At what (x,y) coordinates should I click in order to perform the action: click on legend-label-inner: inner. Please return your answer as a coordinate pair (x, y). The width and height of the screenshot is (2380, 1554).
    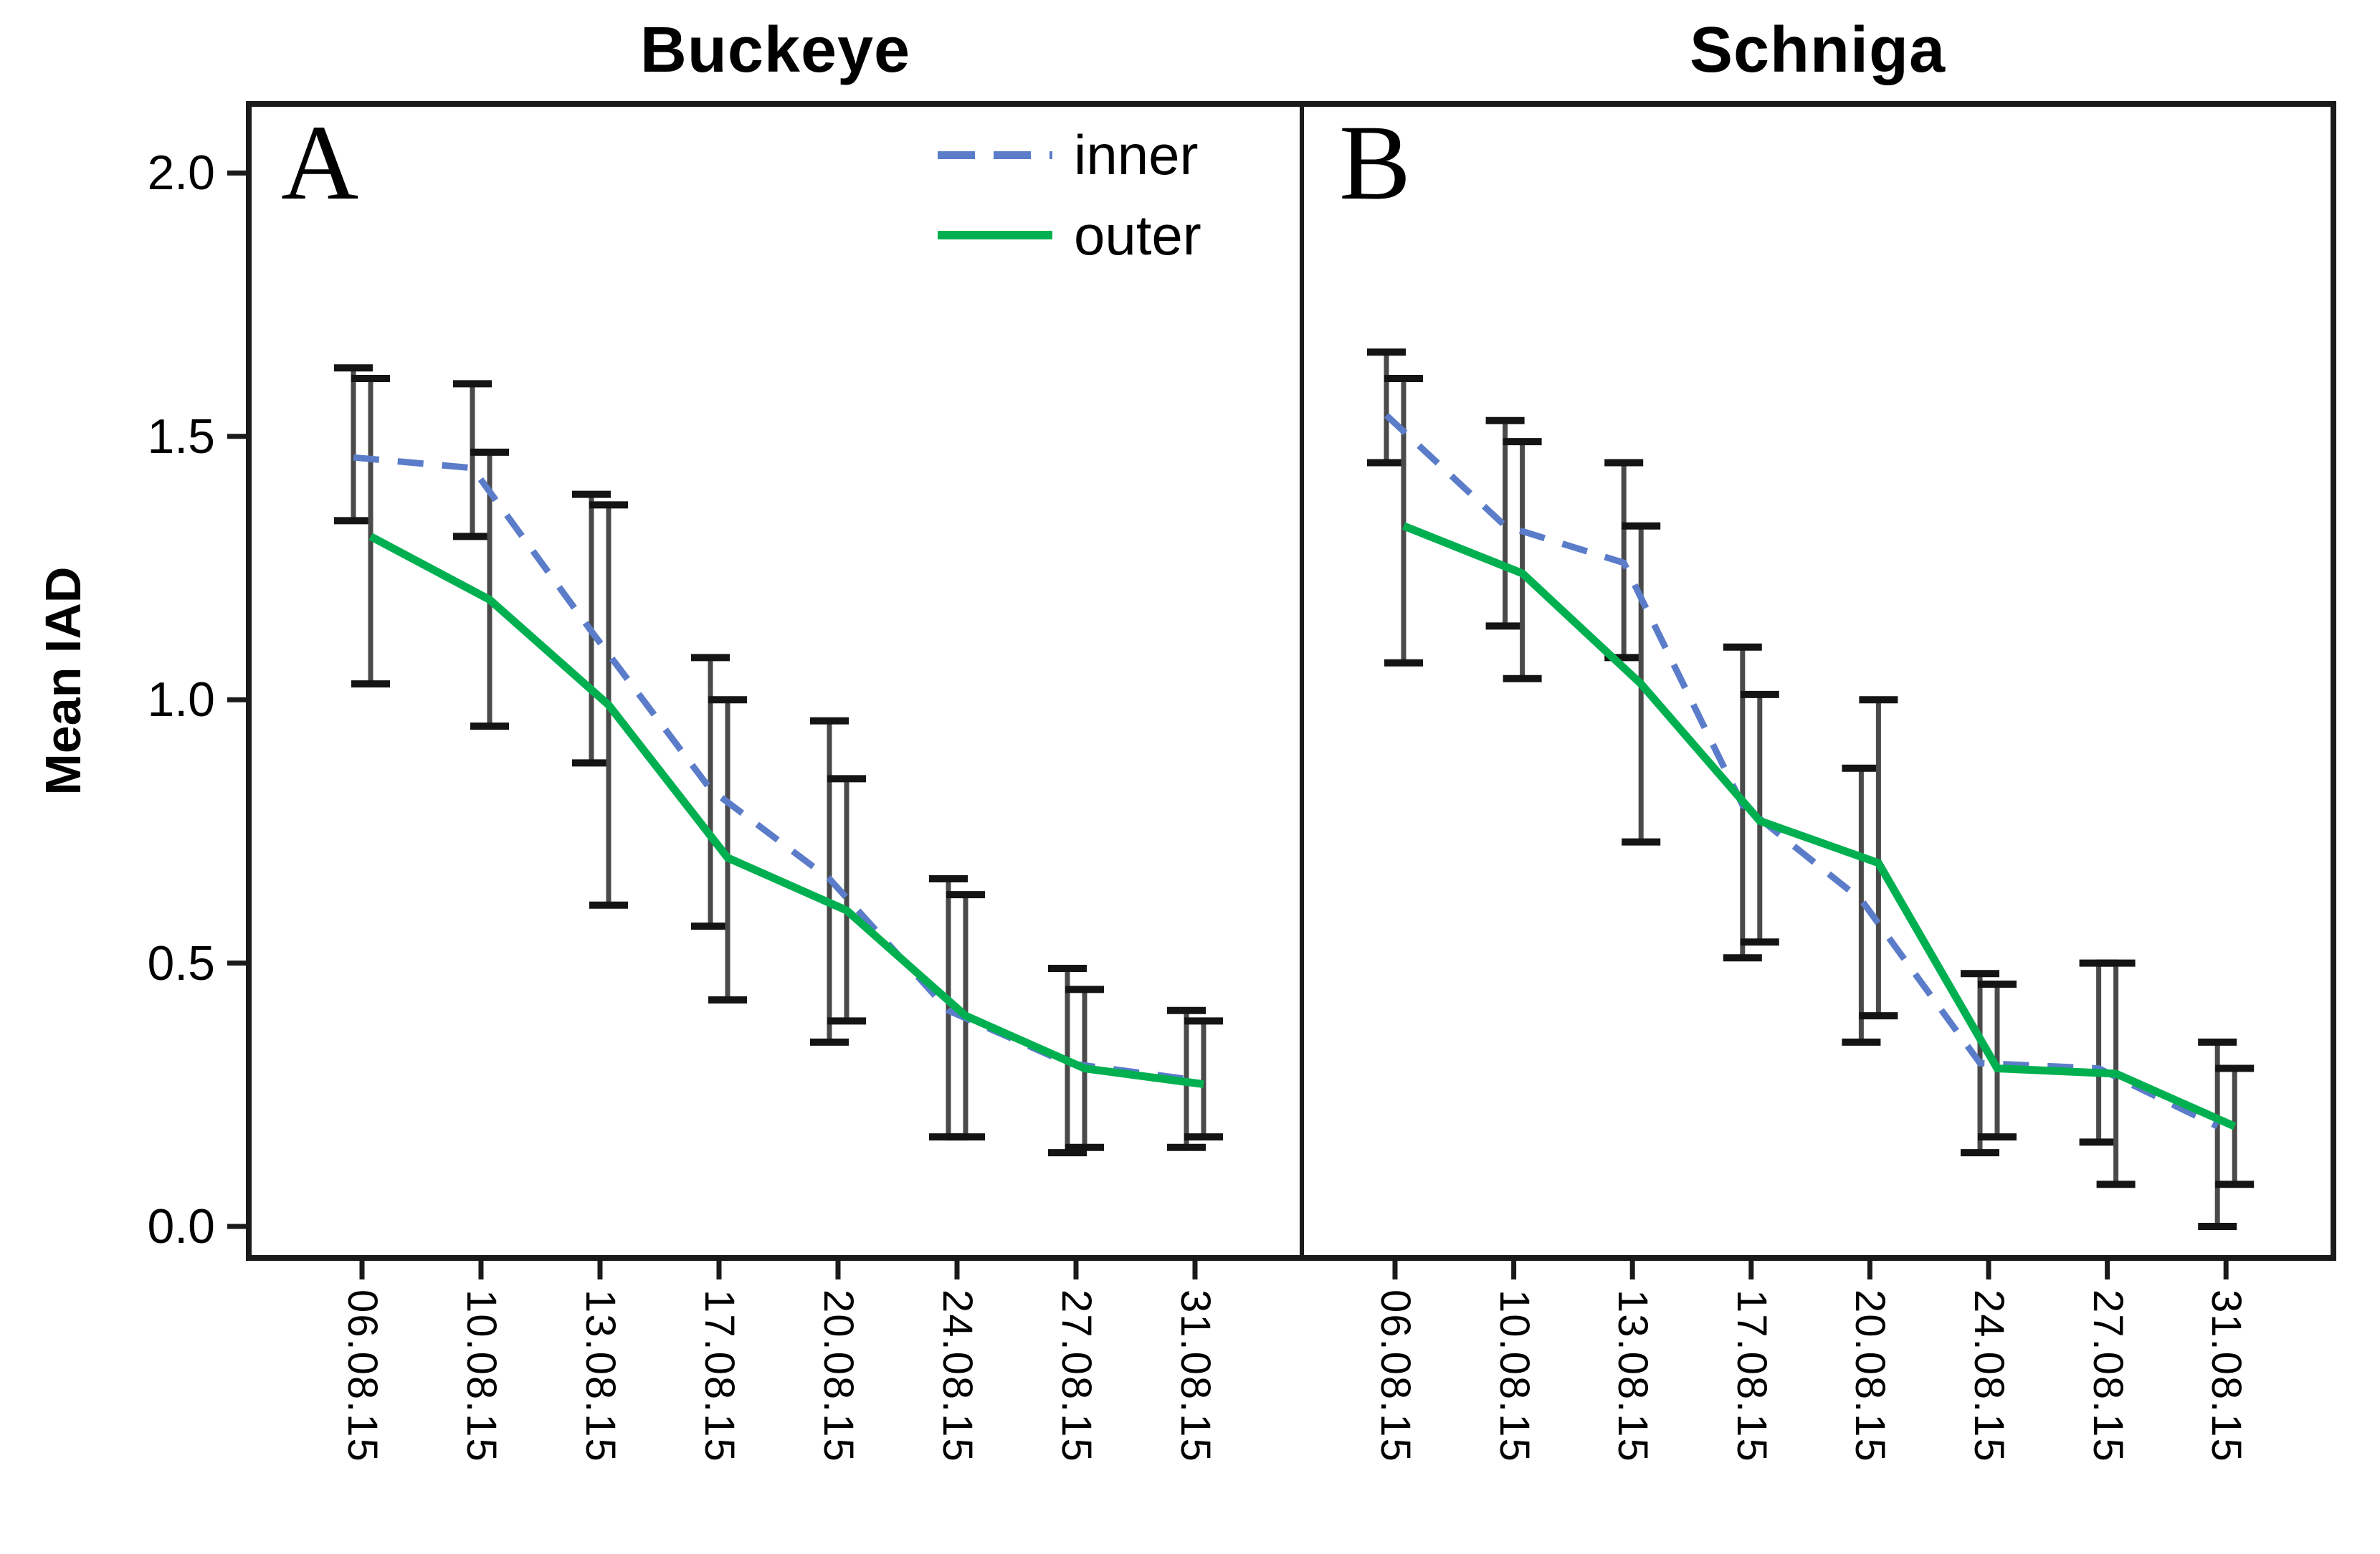
    Looking at the image, I should click on (1136, 154).